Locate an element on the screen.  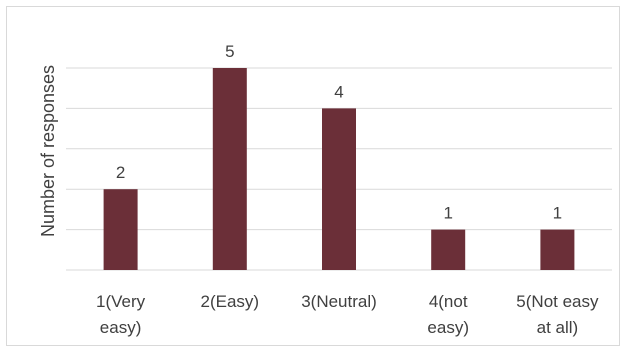
x-tick-label: 5(Not easy at all) is located at coordinates (557, 314).